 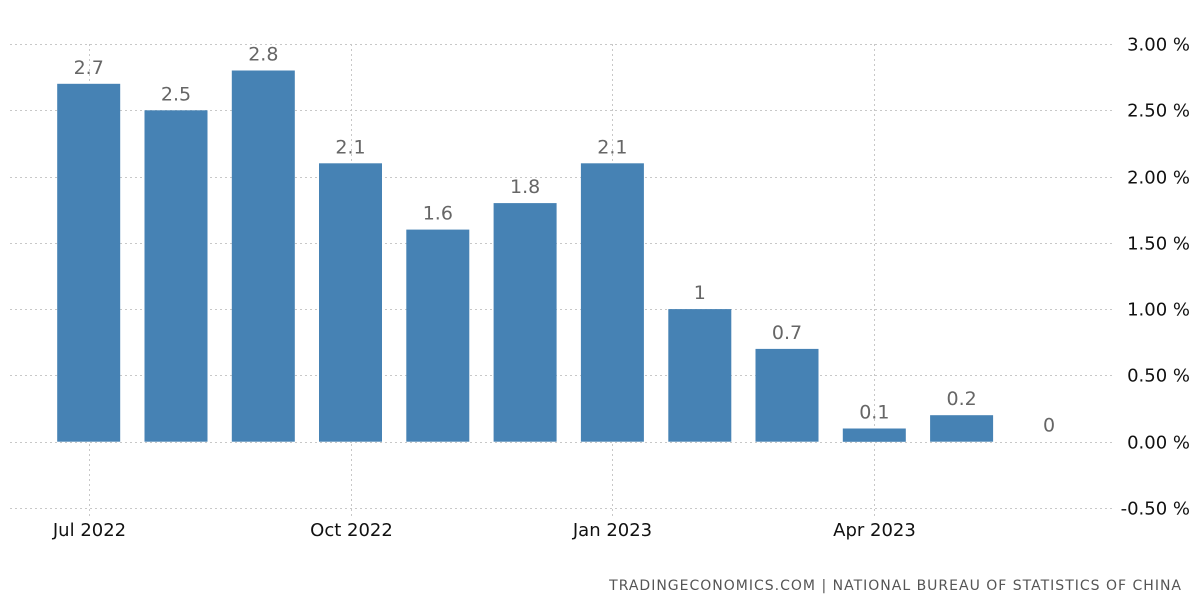 What do you see at coordinates (89, 530) in the screenshot?
I see `x-tick-label: Jul 2022` at bounding box center [89, 530].